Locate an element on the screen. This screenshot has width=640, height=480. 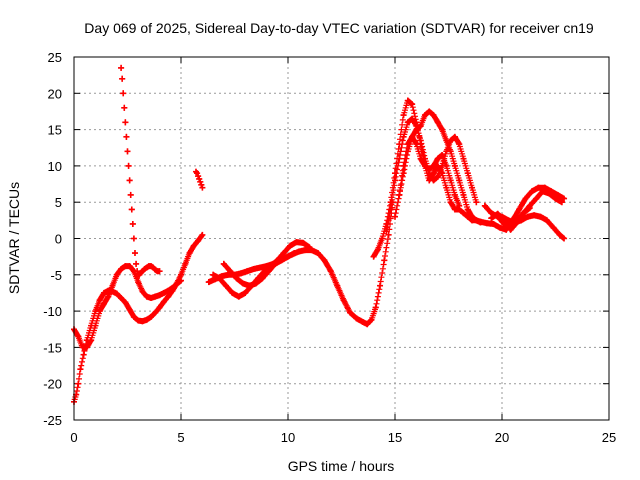
series-track-k is located at coordinates (429, 171).